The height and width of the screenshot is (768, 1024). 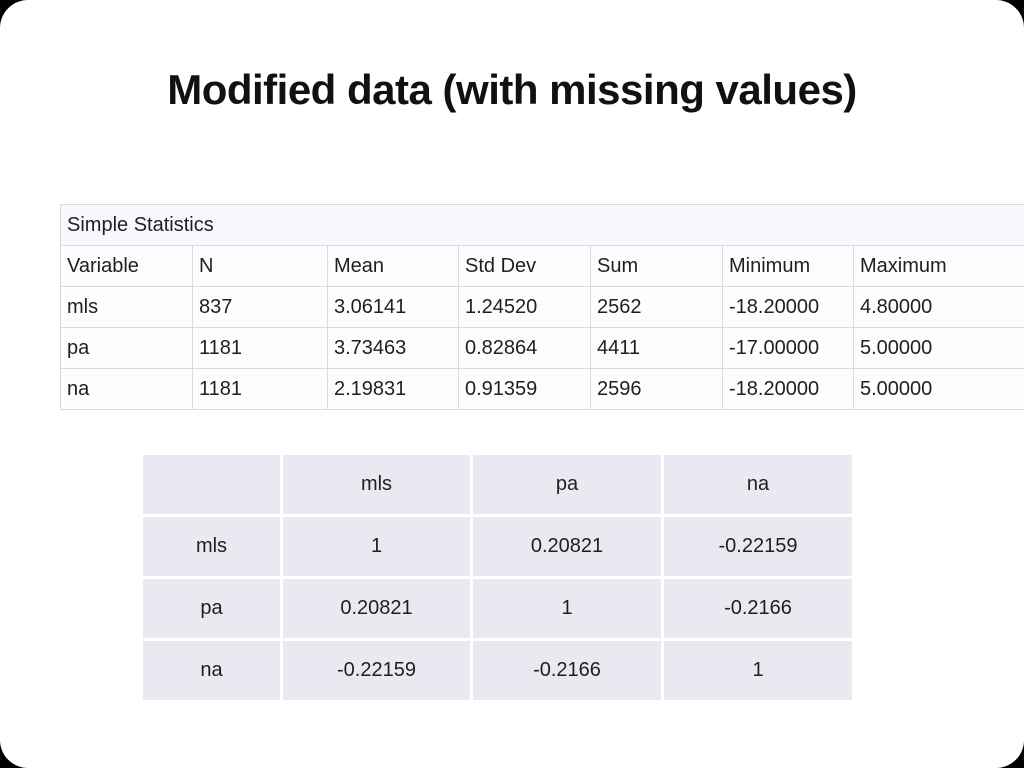 I want to click on table-caption: Simple Statistics, so click(x=541, y=225).